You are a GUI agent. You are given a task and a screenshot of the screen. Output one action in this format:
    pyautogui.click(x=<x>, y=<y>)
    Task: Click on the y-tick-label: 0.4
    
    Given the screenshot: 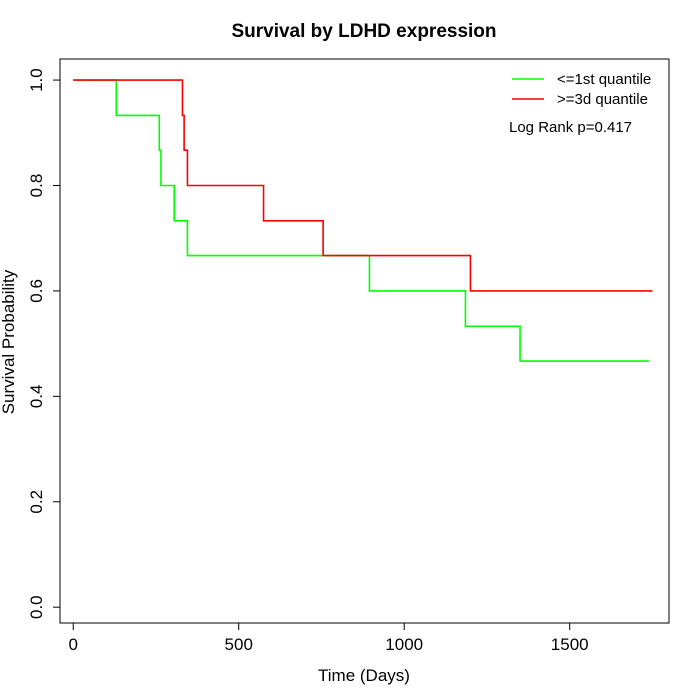 What is the action you would take?
    pyautogui.click(x=36, y=397)
    